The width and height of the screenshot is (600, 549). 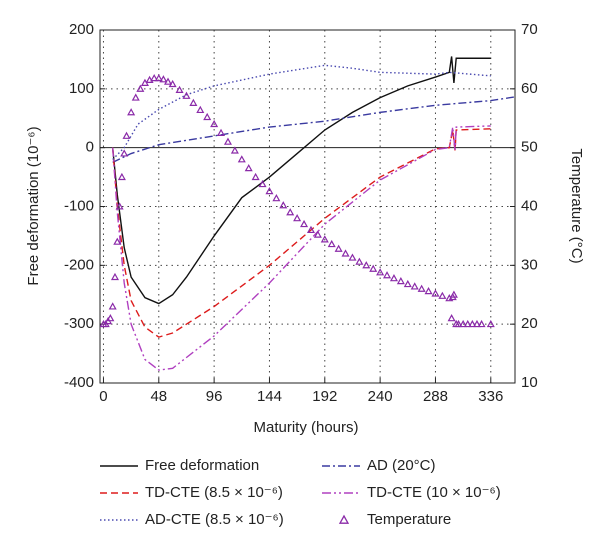 I want to click on x-tick-label: 240, so click(x=380, y=396).